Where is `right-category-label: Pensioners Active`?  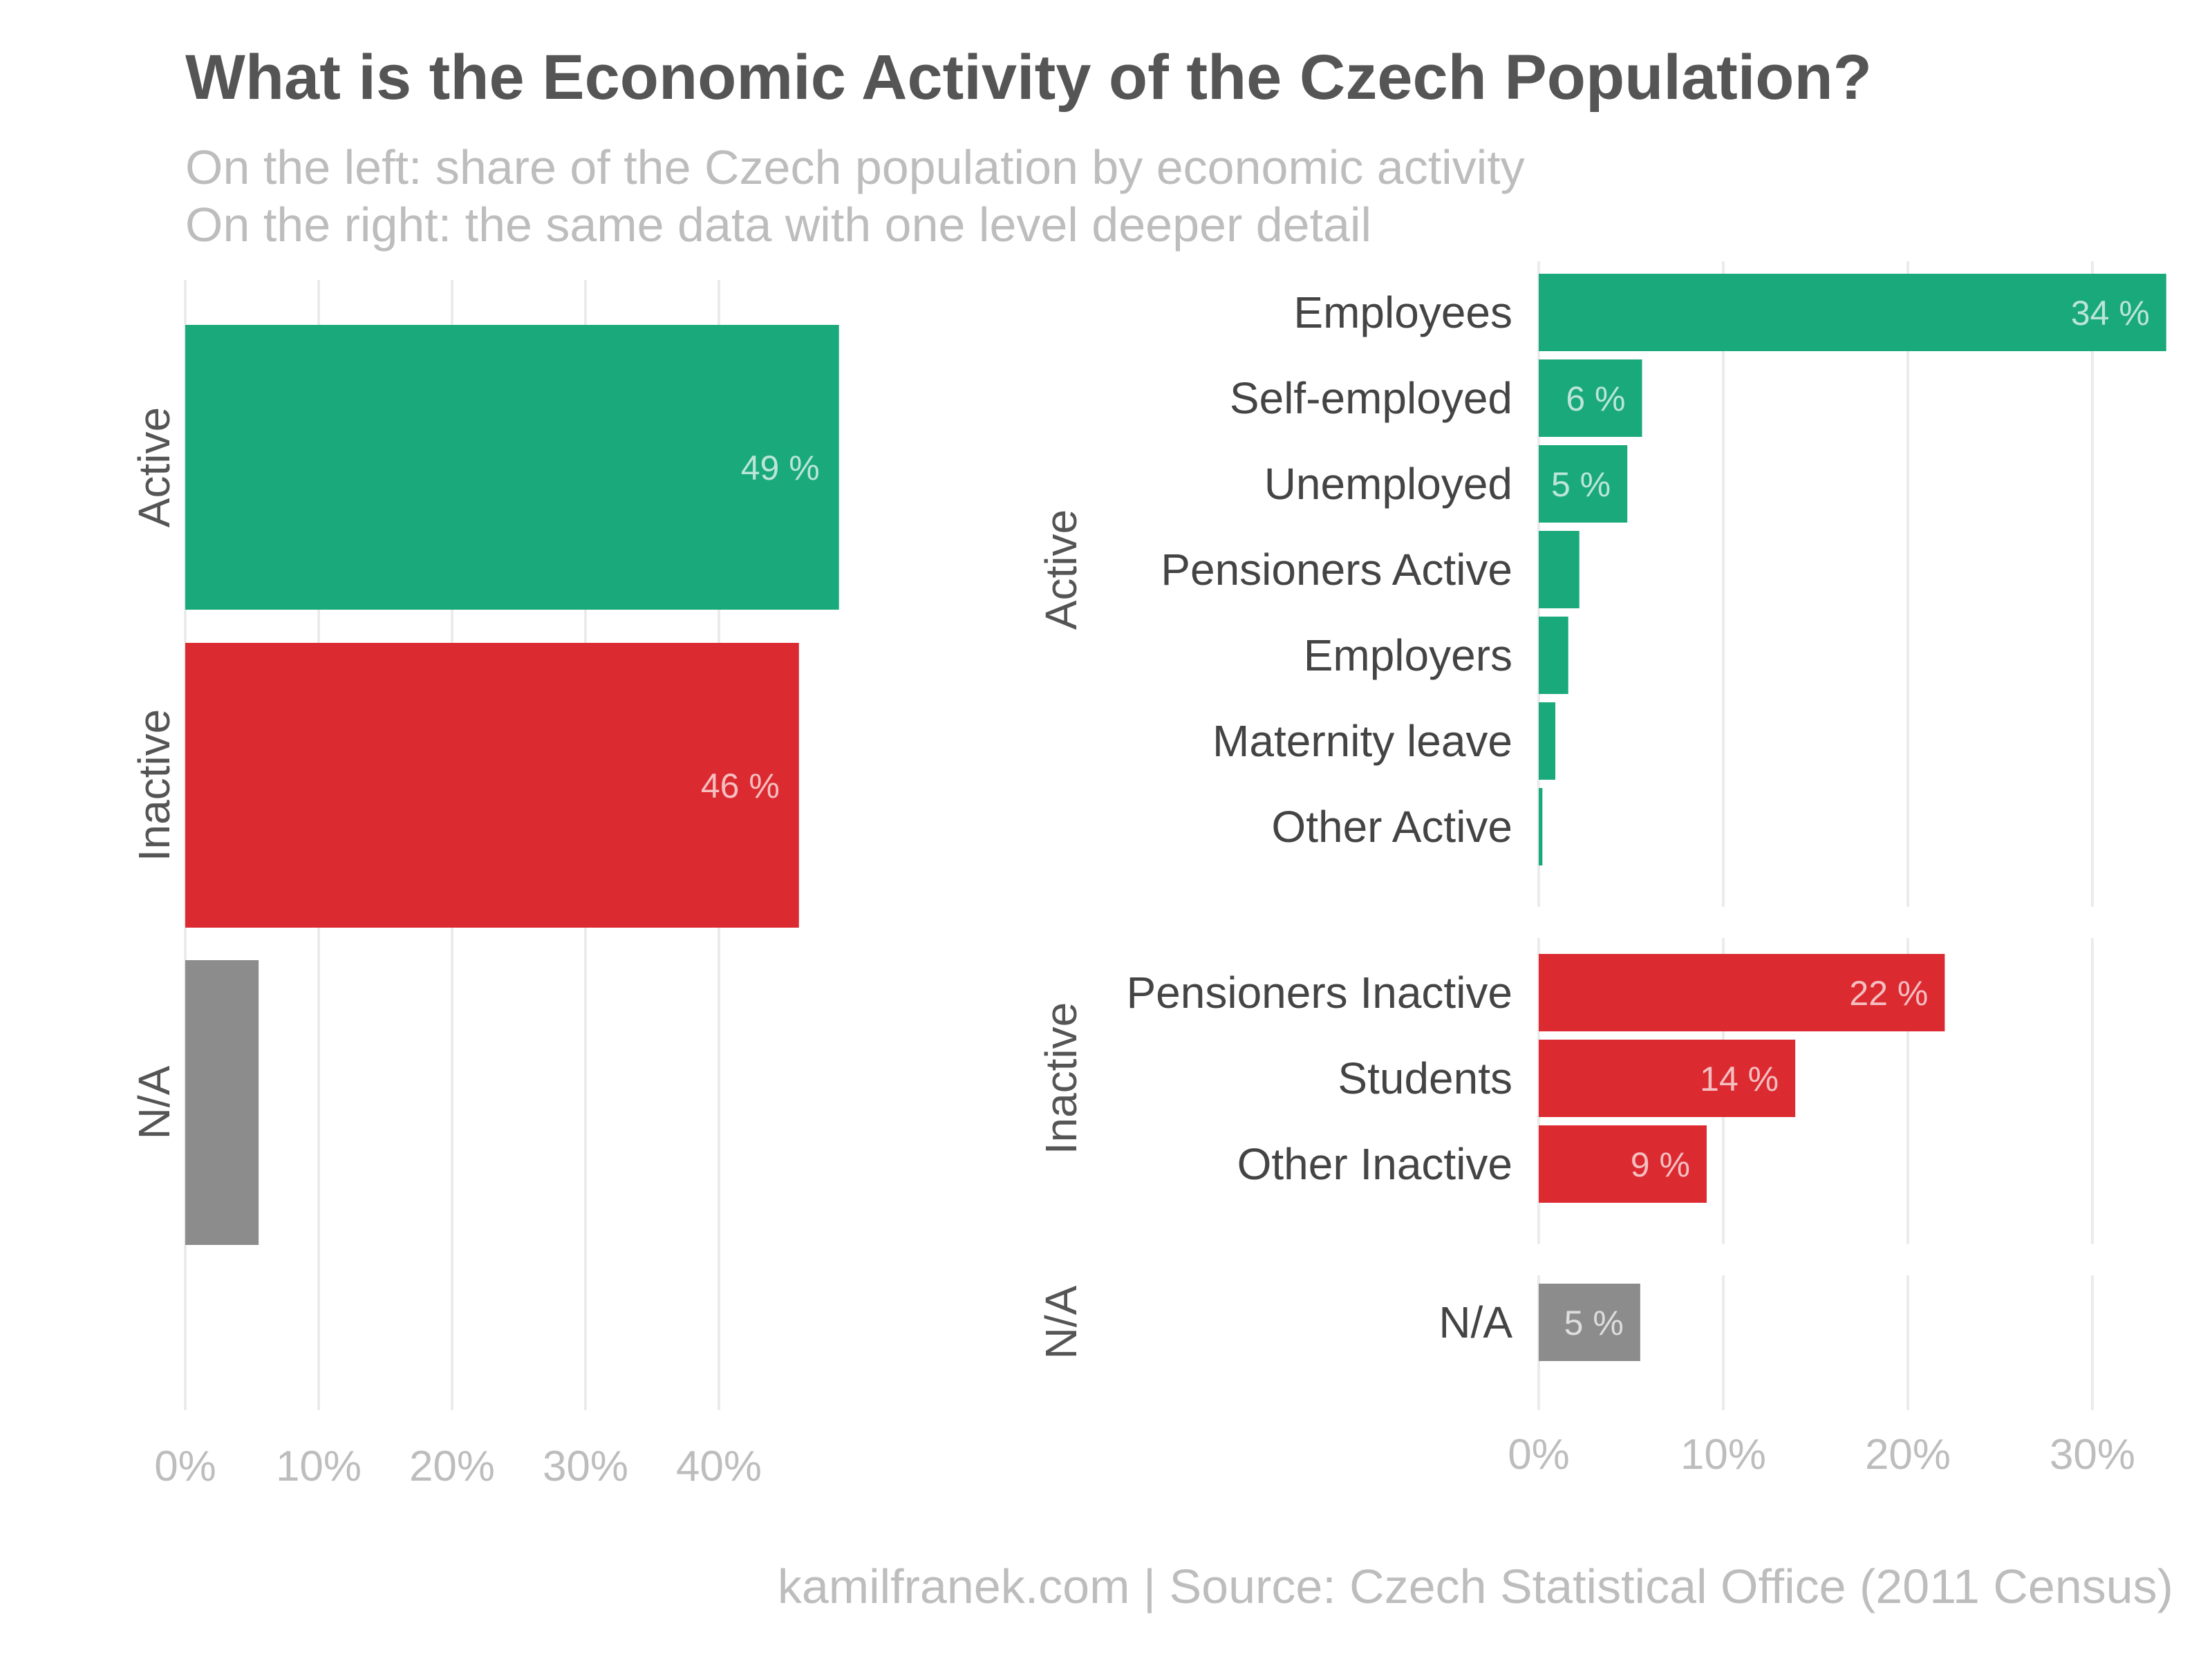
right-category-label: Pensioners Active is located at coordinates (1337, 569).